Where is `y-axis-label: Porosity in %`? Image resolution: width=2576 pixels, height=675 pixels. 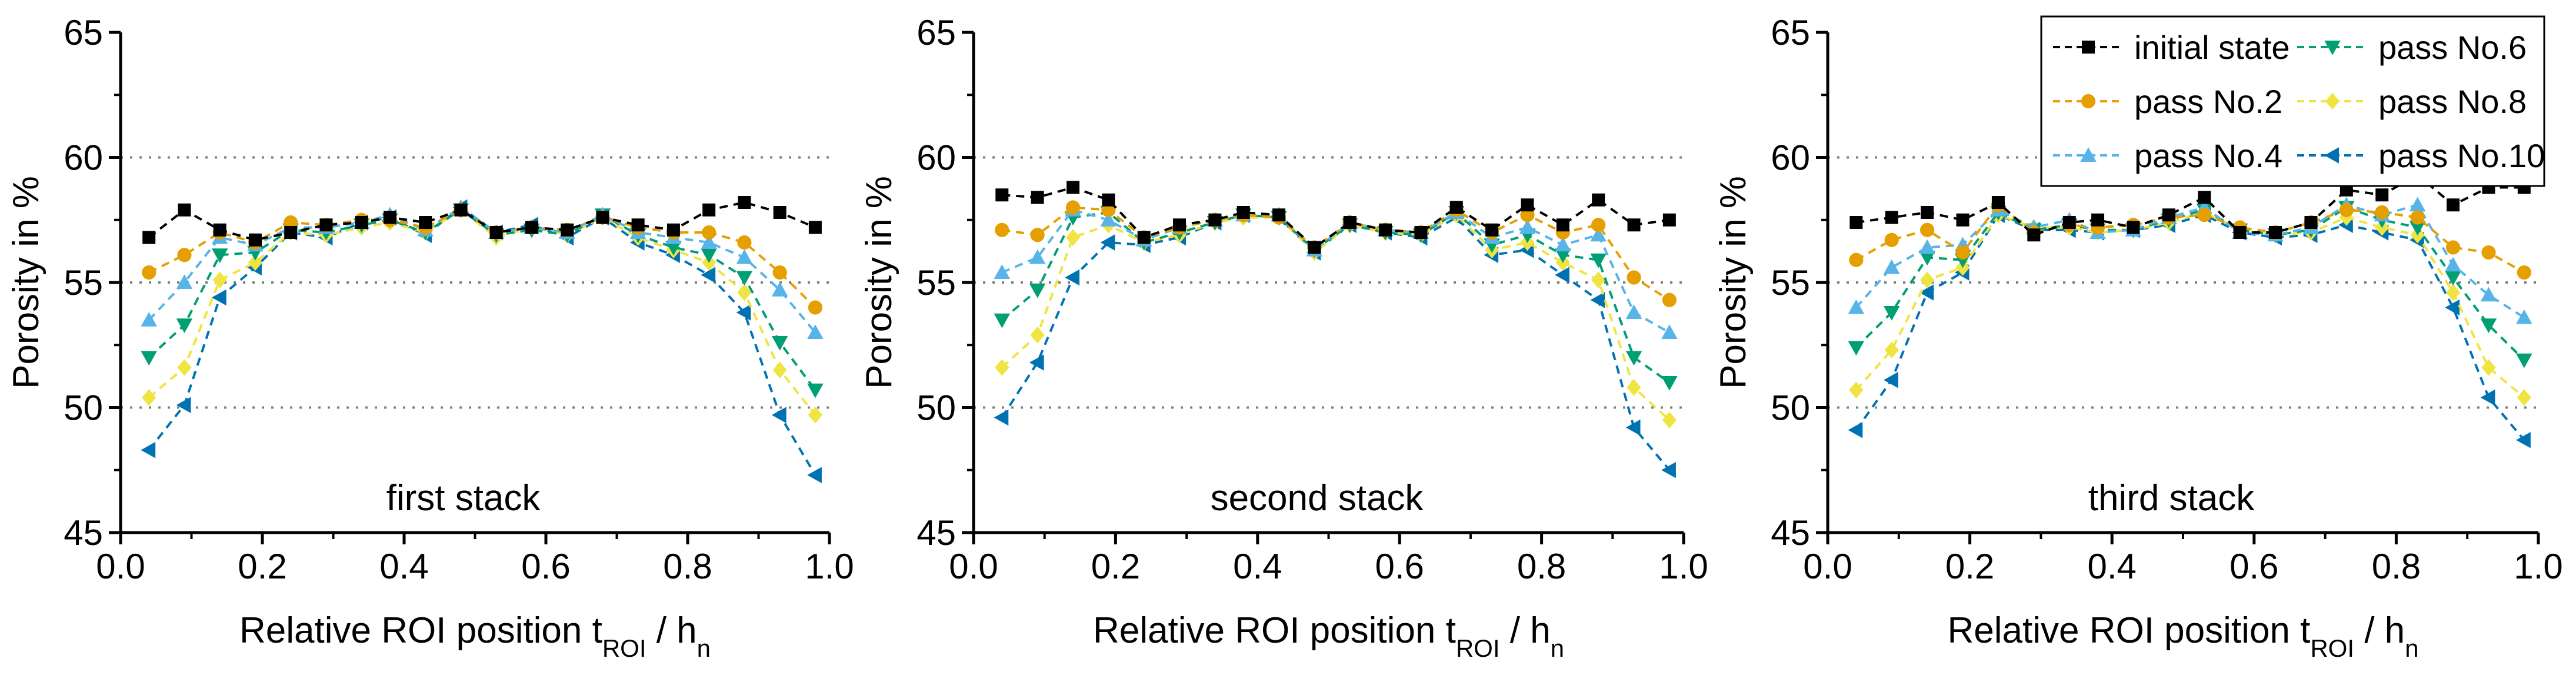
y-axis-label: Porosity in % is located at coordinates (1734, 282).